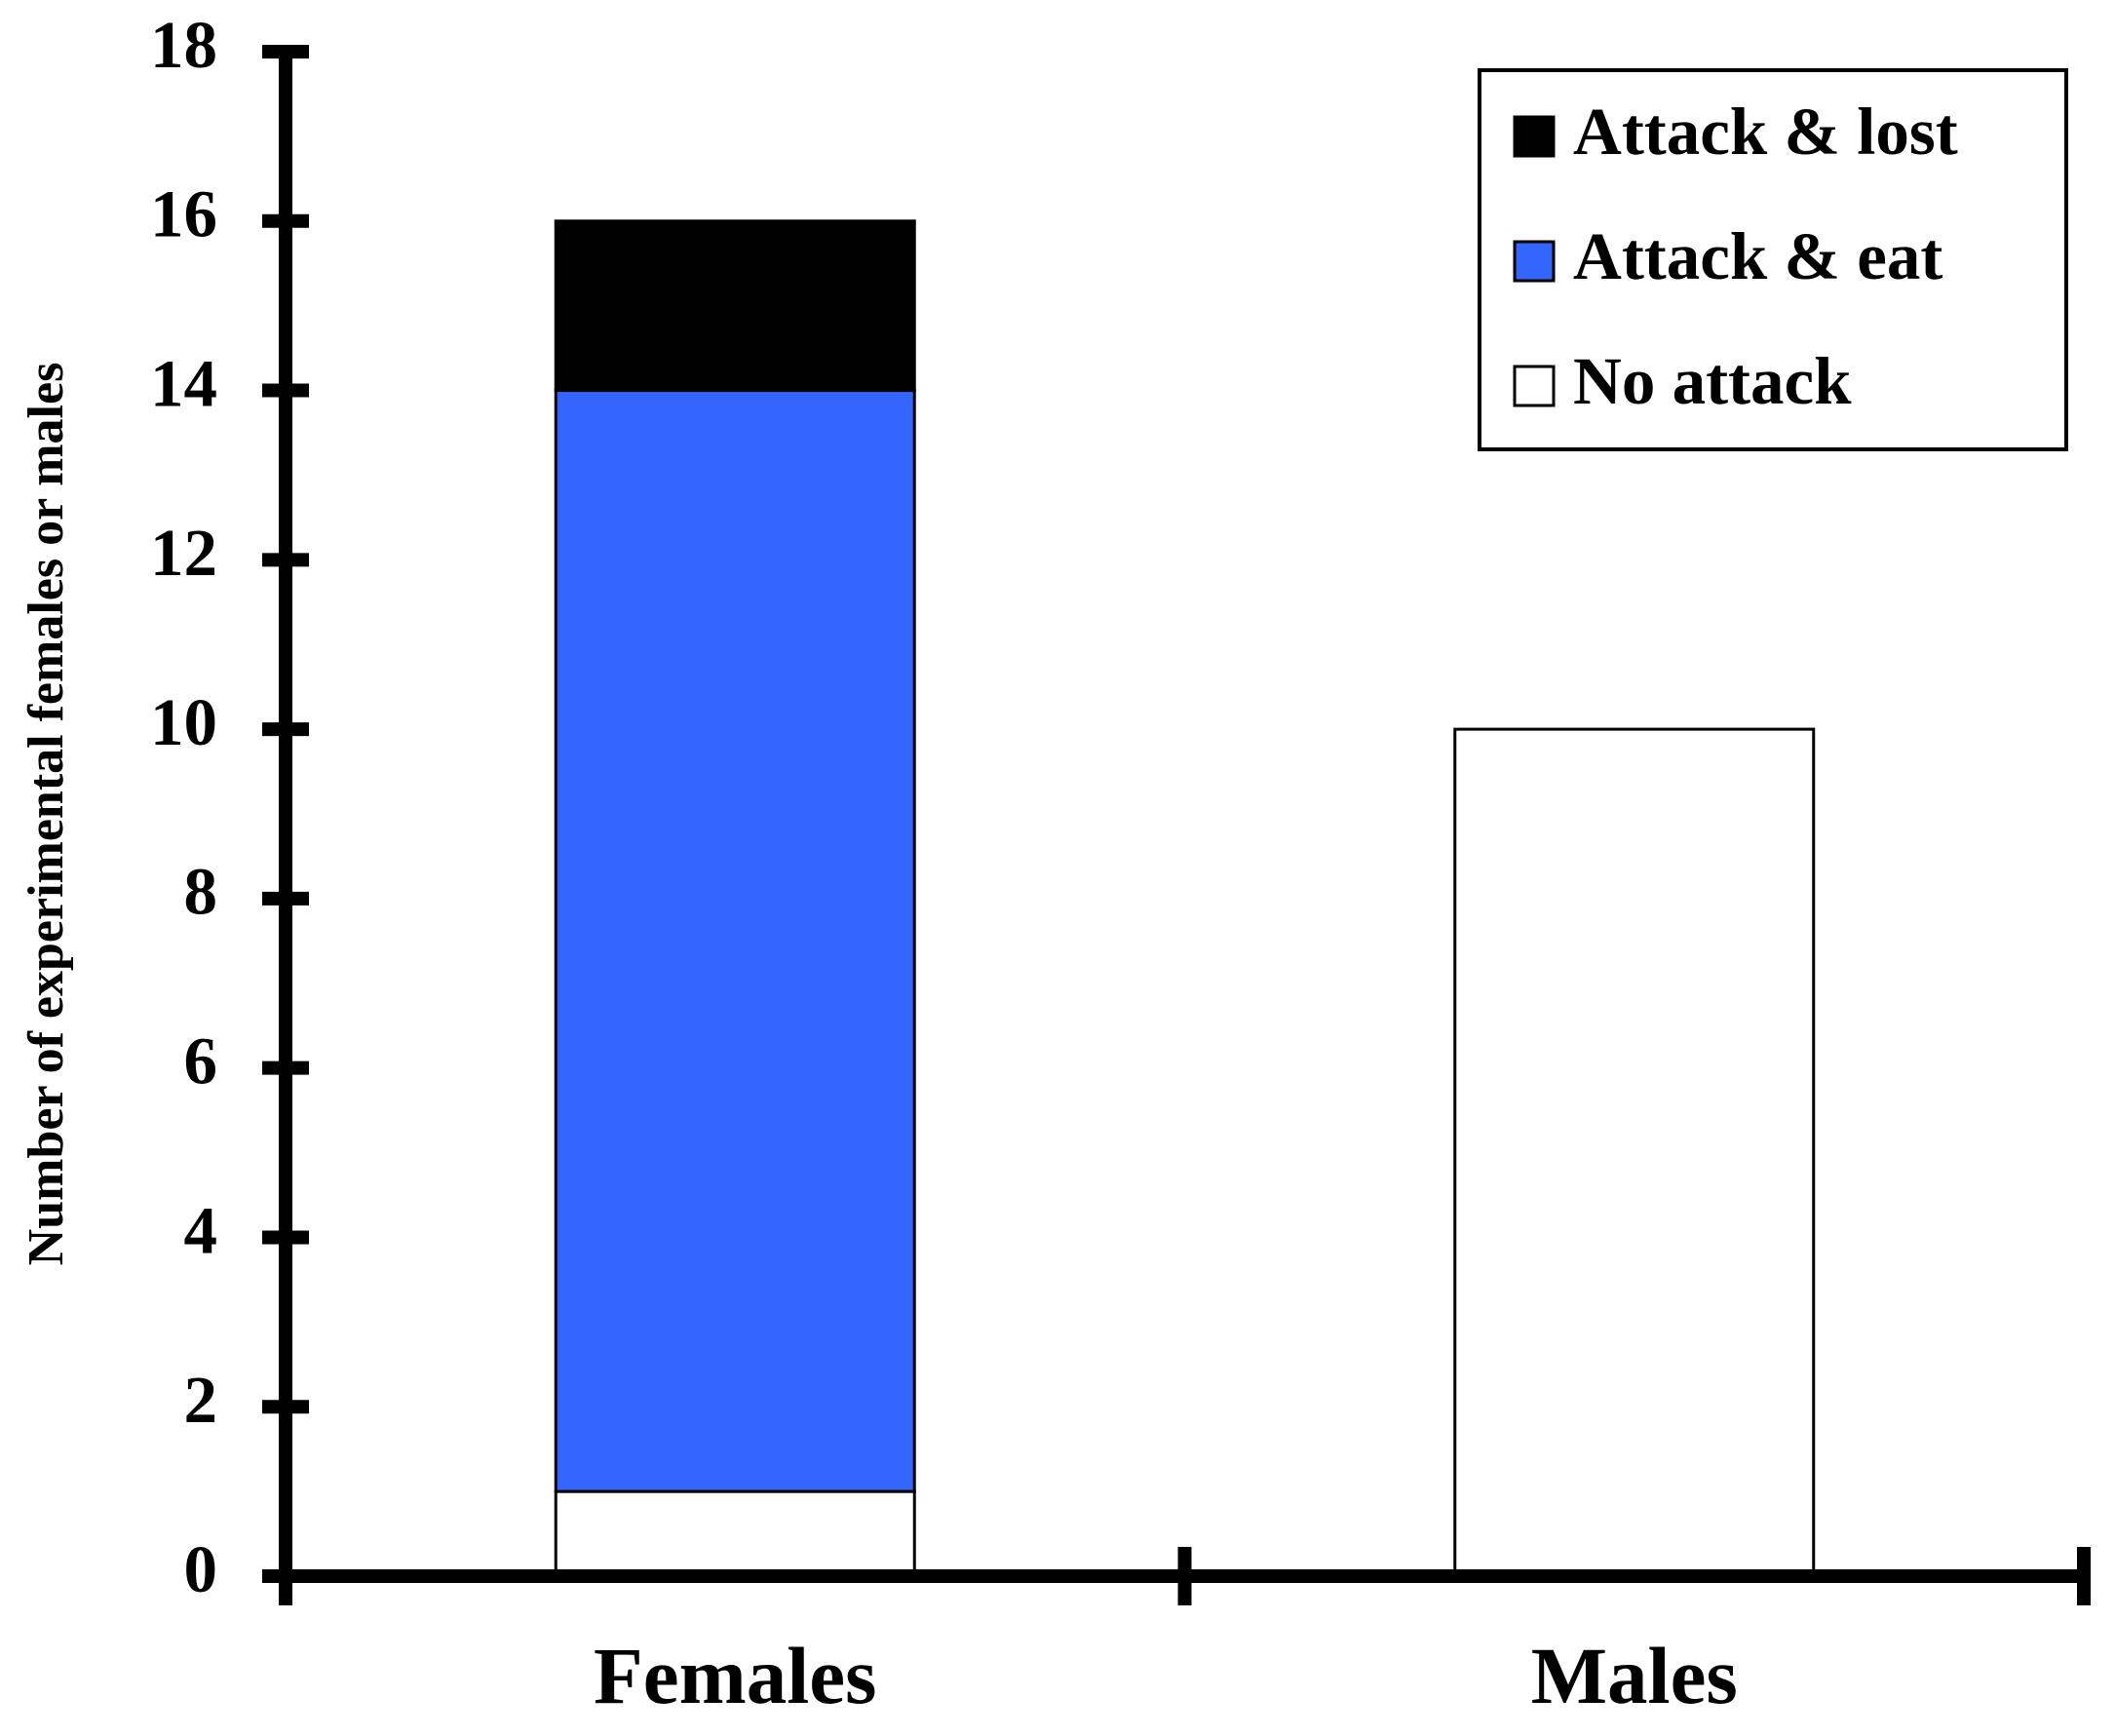 The image size is (2115, 1736). Describe the element at coordinates (201, 1400) in the screenshot. I see `y-tick-label: 2` at that location.